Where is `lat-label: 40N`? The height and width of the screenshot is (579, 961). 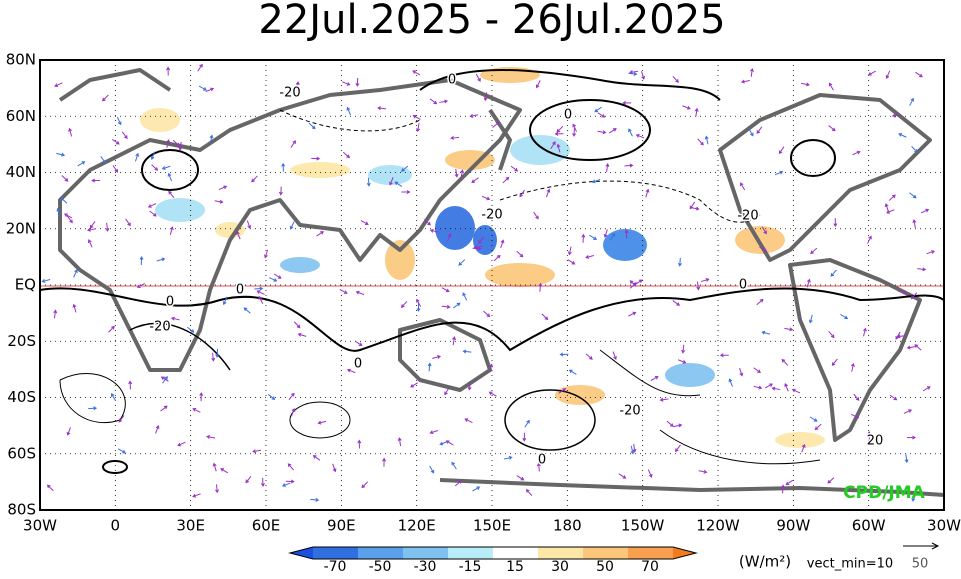 lat-label: 40N is located at coordinates (21, 172).